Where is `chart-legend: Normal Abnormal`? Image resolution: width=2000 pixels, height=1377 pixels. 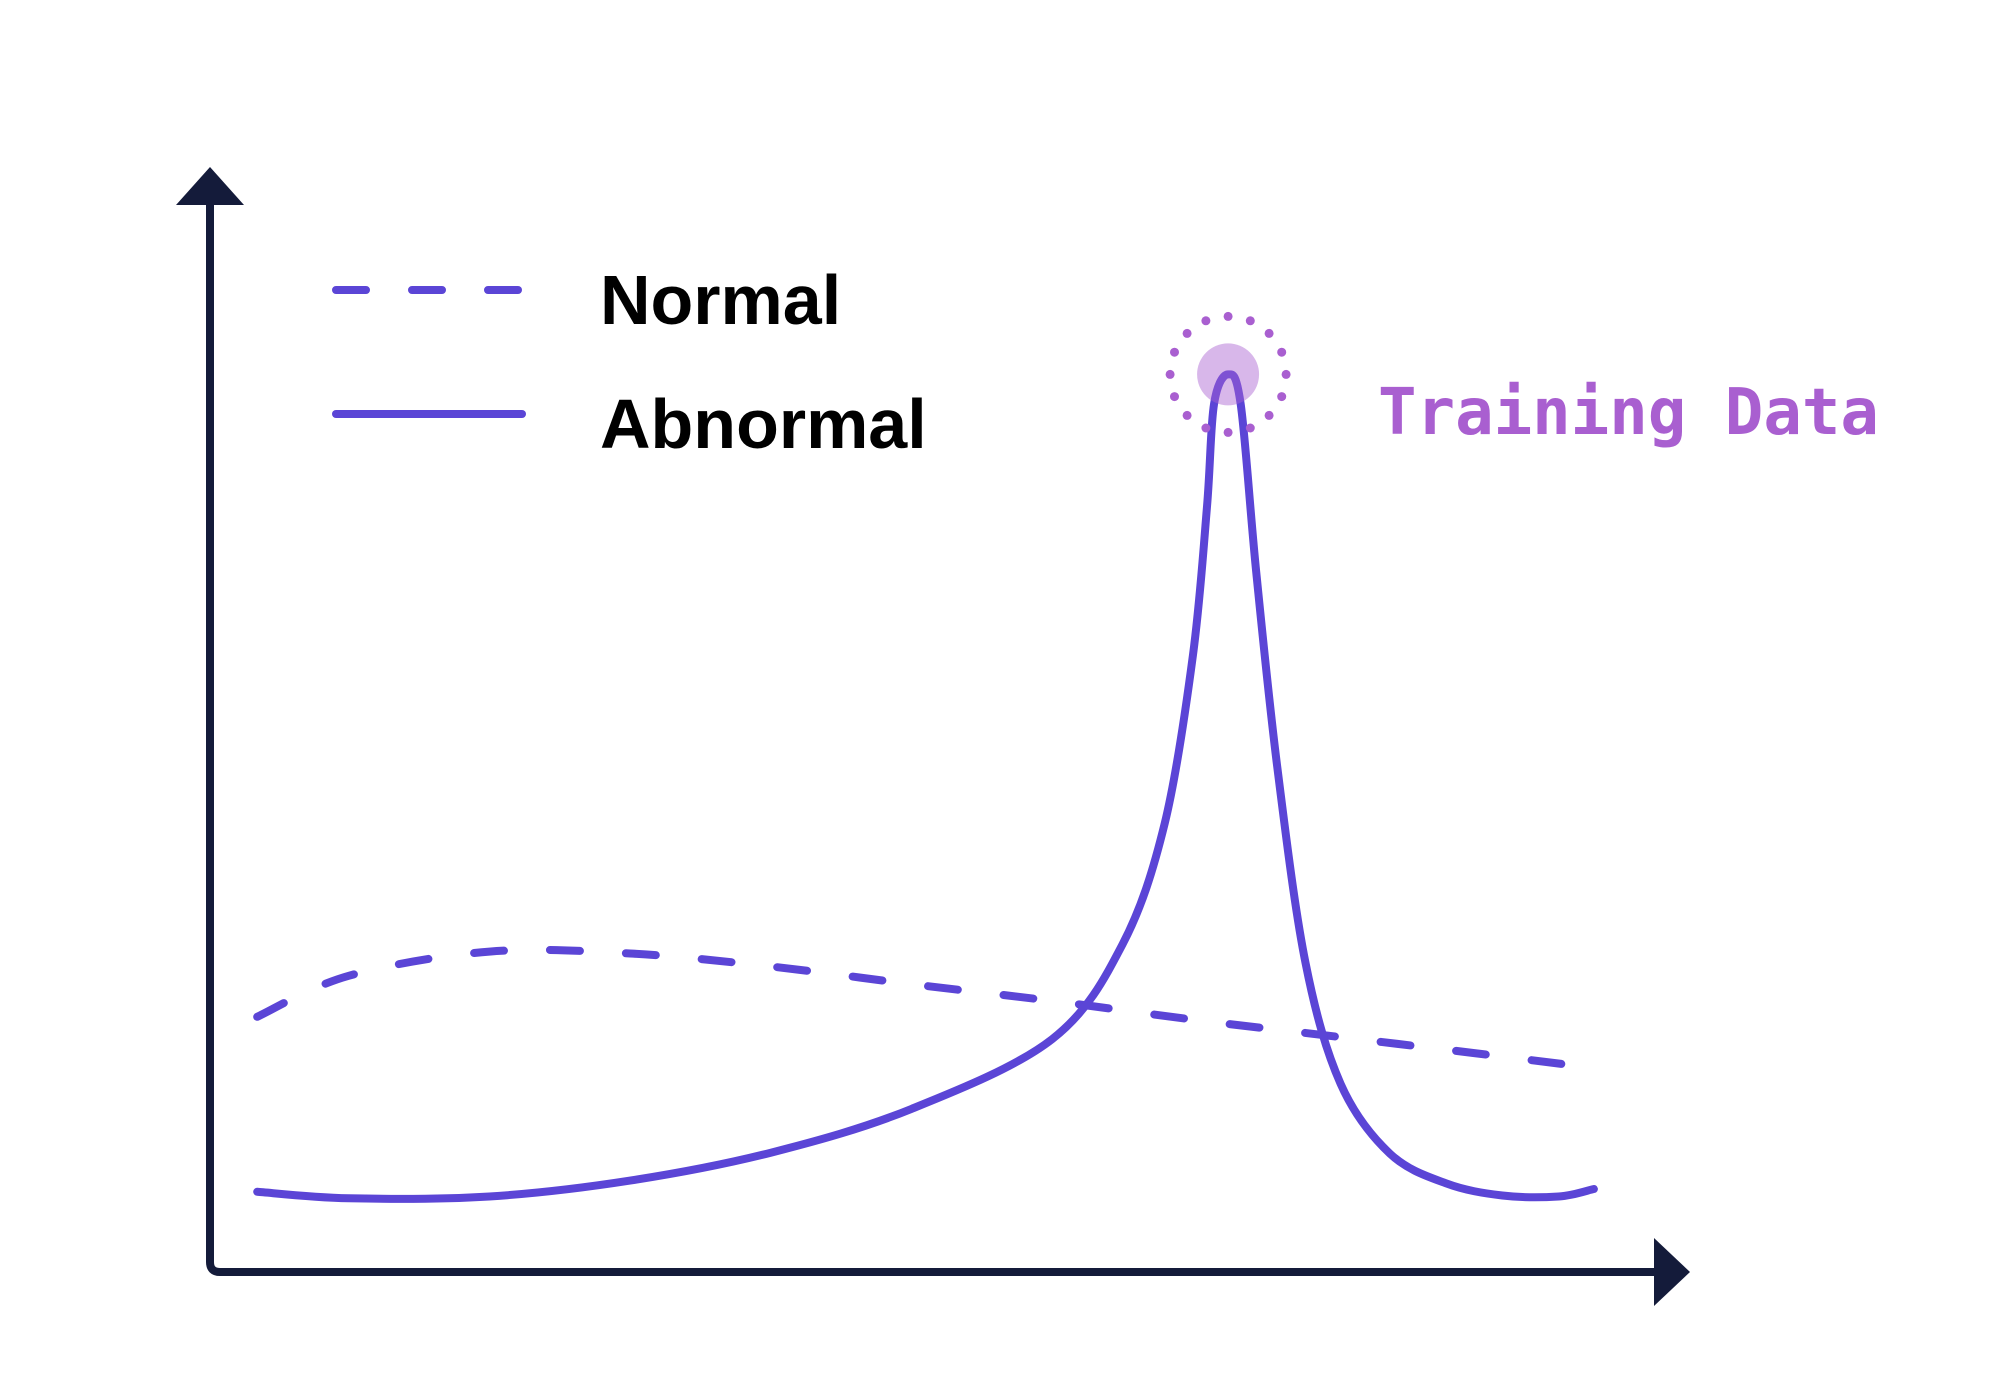
chart-legend: Normal Abnormal is located at coordinates (629, 362).